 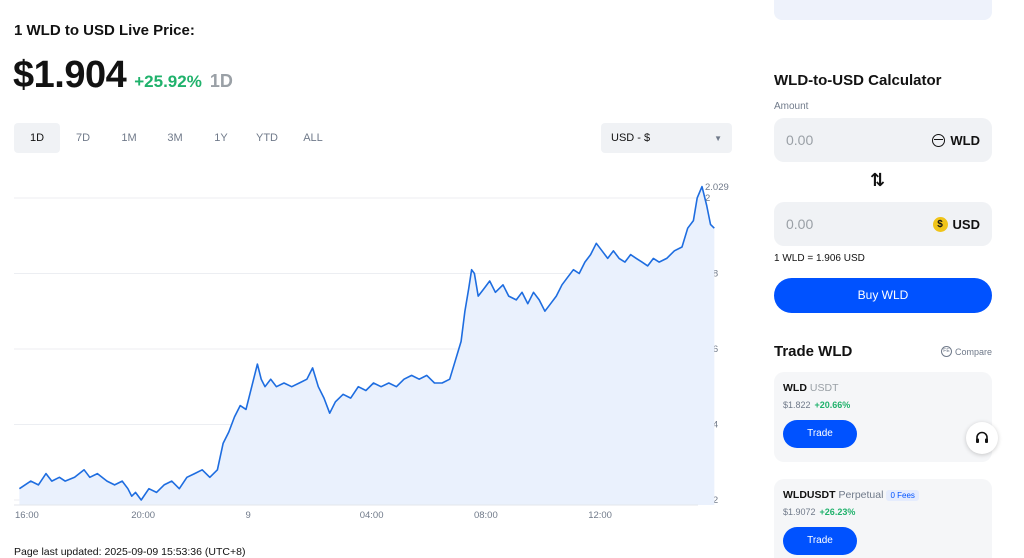 I want to click on pair-quote: USDT, so click(x=824, y=388).